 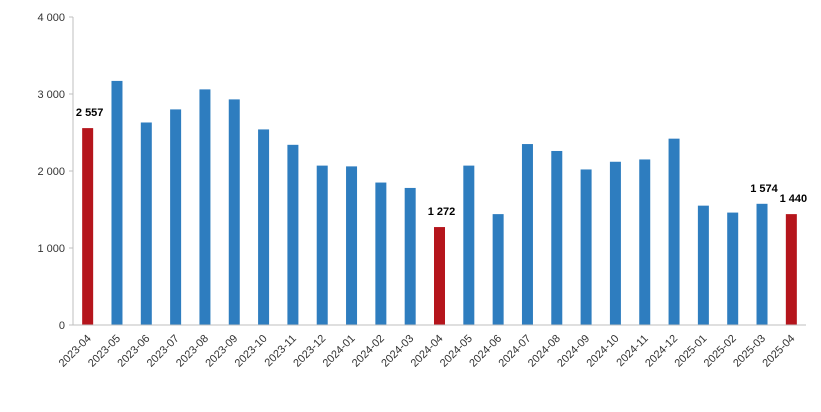 I want to click on x-tick-label: 2025-04, so click(x=778, y=351).